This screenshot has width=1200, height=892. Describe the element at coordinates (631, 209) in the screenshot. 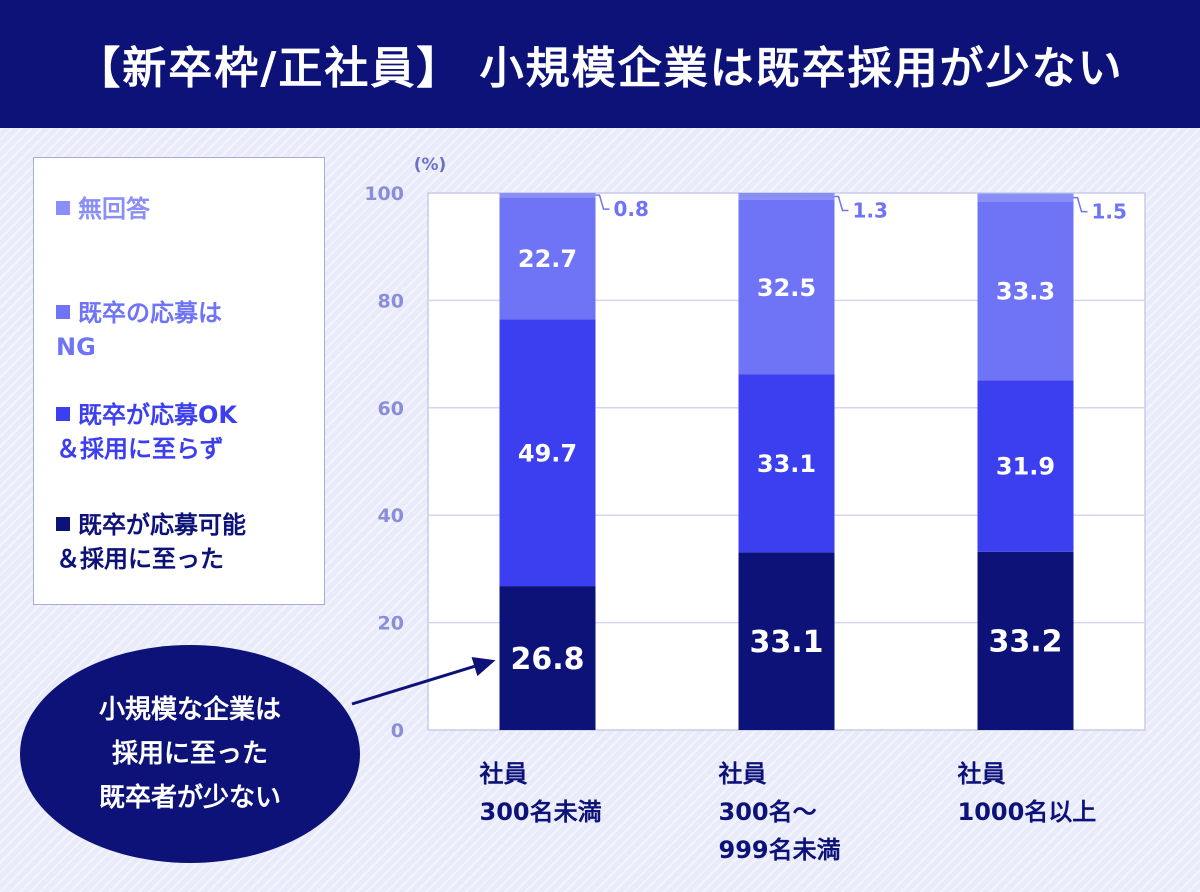

I see `data-label: 0.8` at that location.